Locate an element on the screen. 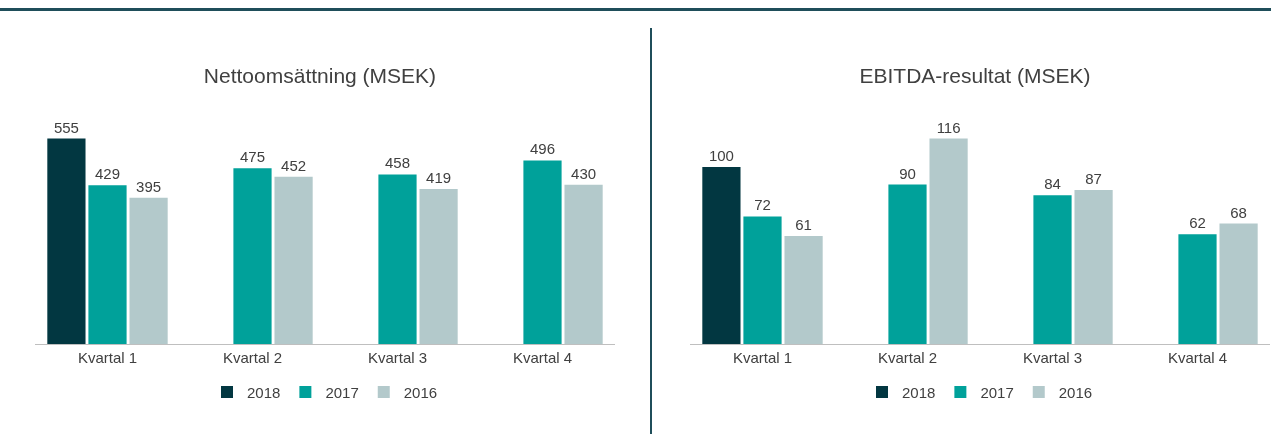 Image resolution: width=1271 pixels, height=434 pixels. data-label: 68 is located at coordinates (1238, 212).